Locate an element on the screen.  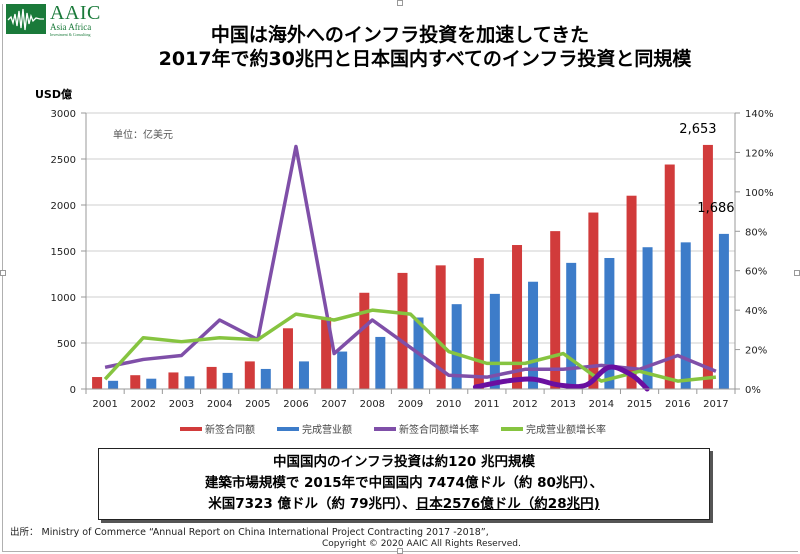
y2-tick-label: 40% is located at coordinates (756, 311).